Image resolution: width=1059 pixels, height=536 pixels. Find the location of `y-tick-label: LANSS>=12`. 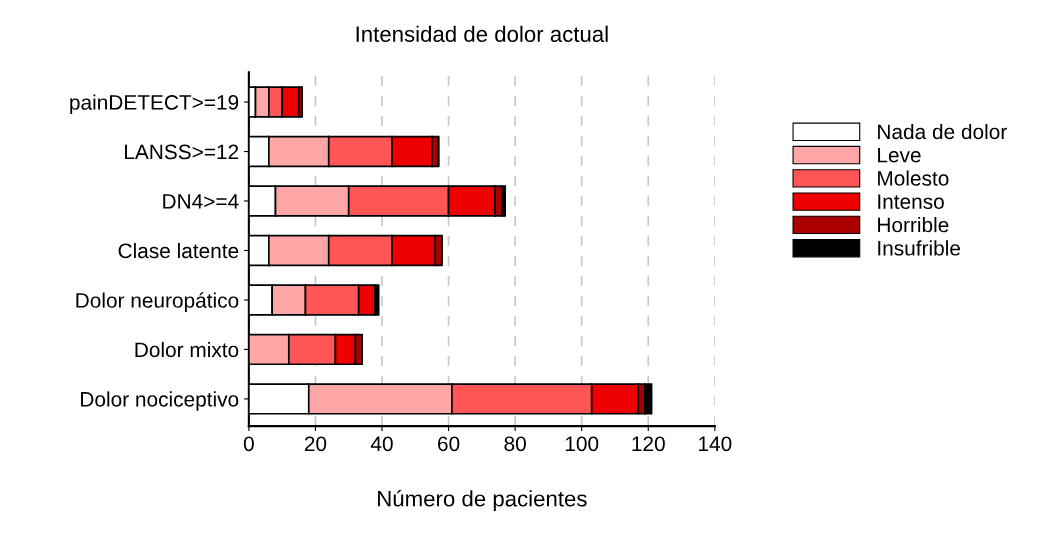

y-tick-label: LANSS>=12 is located at coordinates (182, 152).